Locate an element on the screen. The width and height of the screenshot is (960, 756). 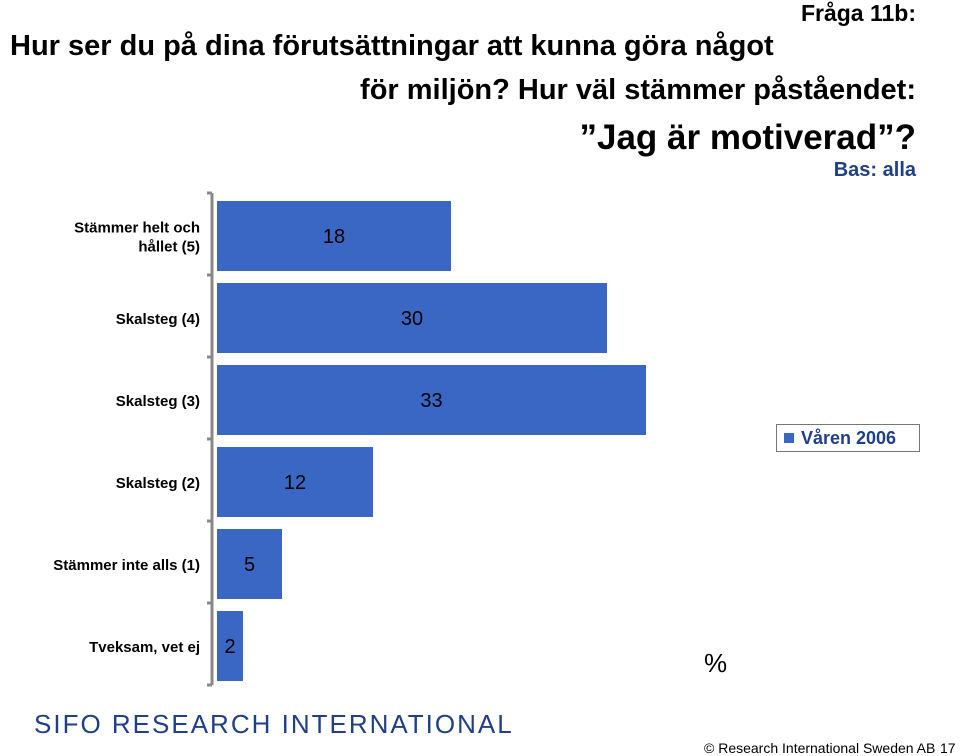
page-number: 17 is located at coordinates (948, 748).